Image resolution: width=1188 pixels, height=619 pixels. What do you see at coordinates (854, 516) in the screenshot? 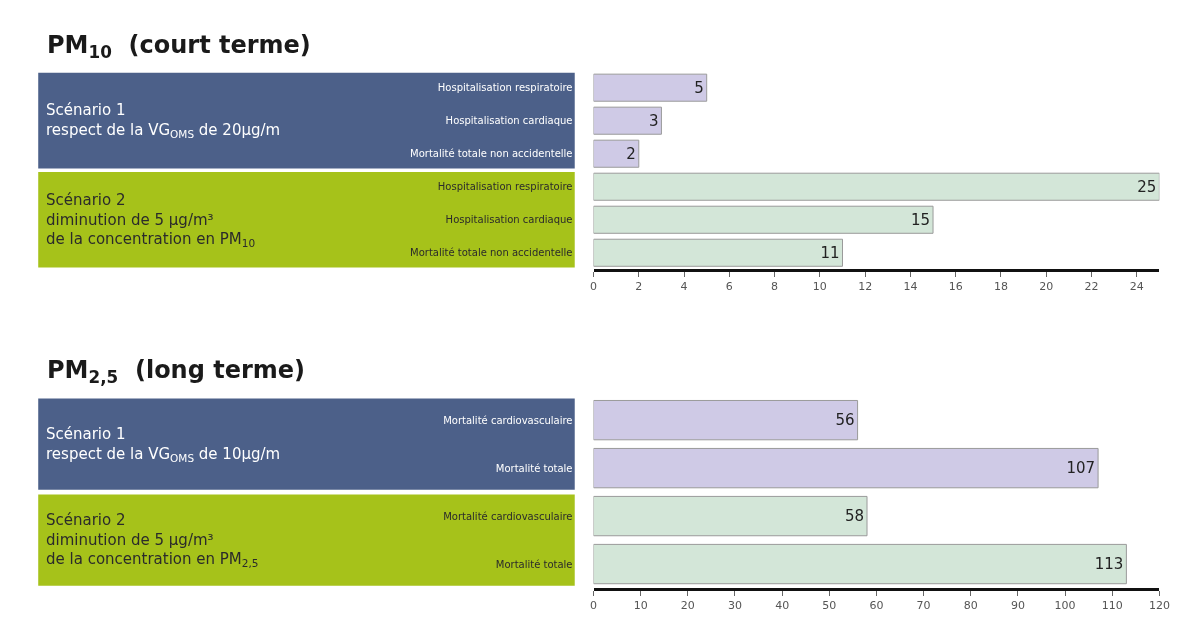
I see `data-label: 58` at bounding box center [854, 516].